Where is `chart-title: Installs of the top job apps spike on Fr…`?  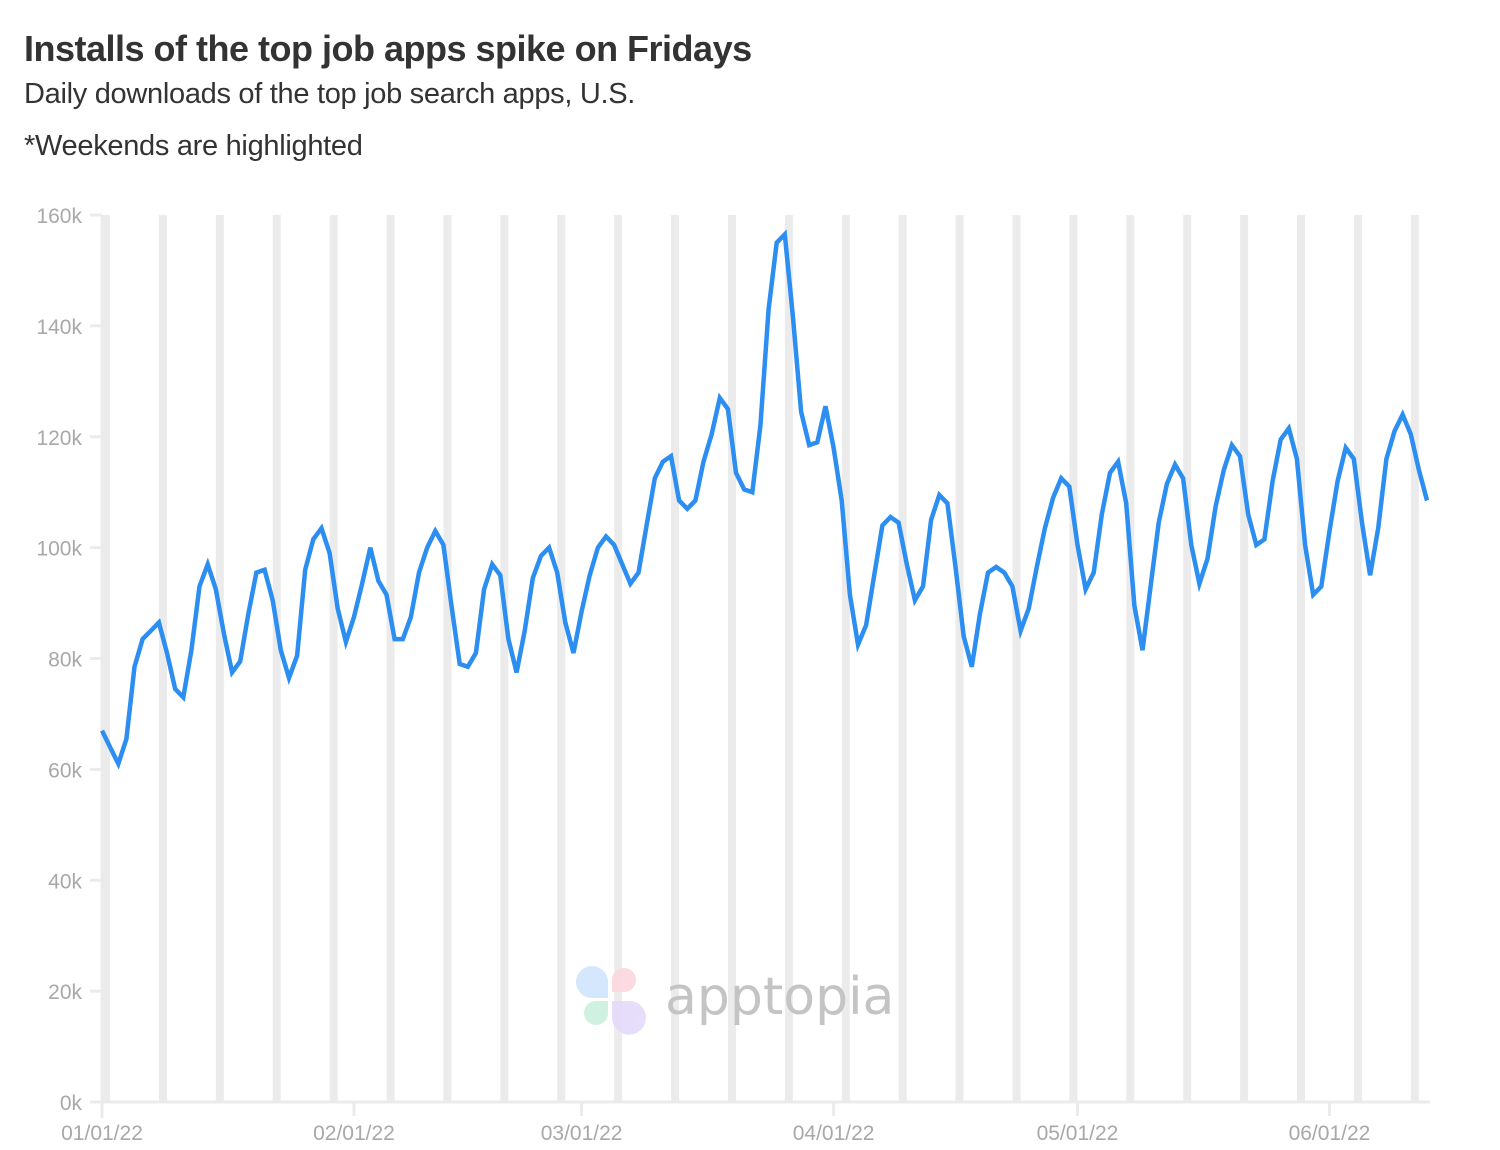 chart-title: Installs of the top job apps spike on Fr… is located at coordinates (388, 48).